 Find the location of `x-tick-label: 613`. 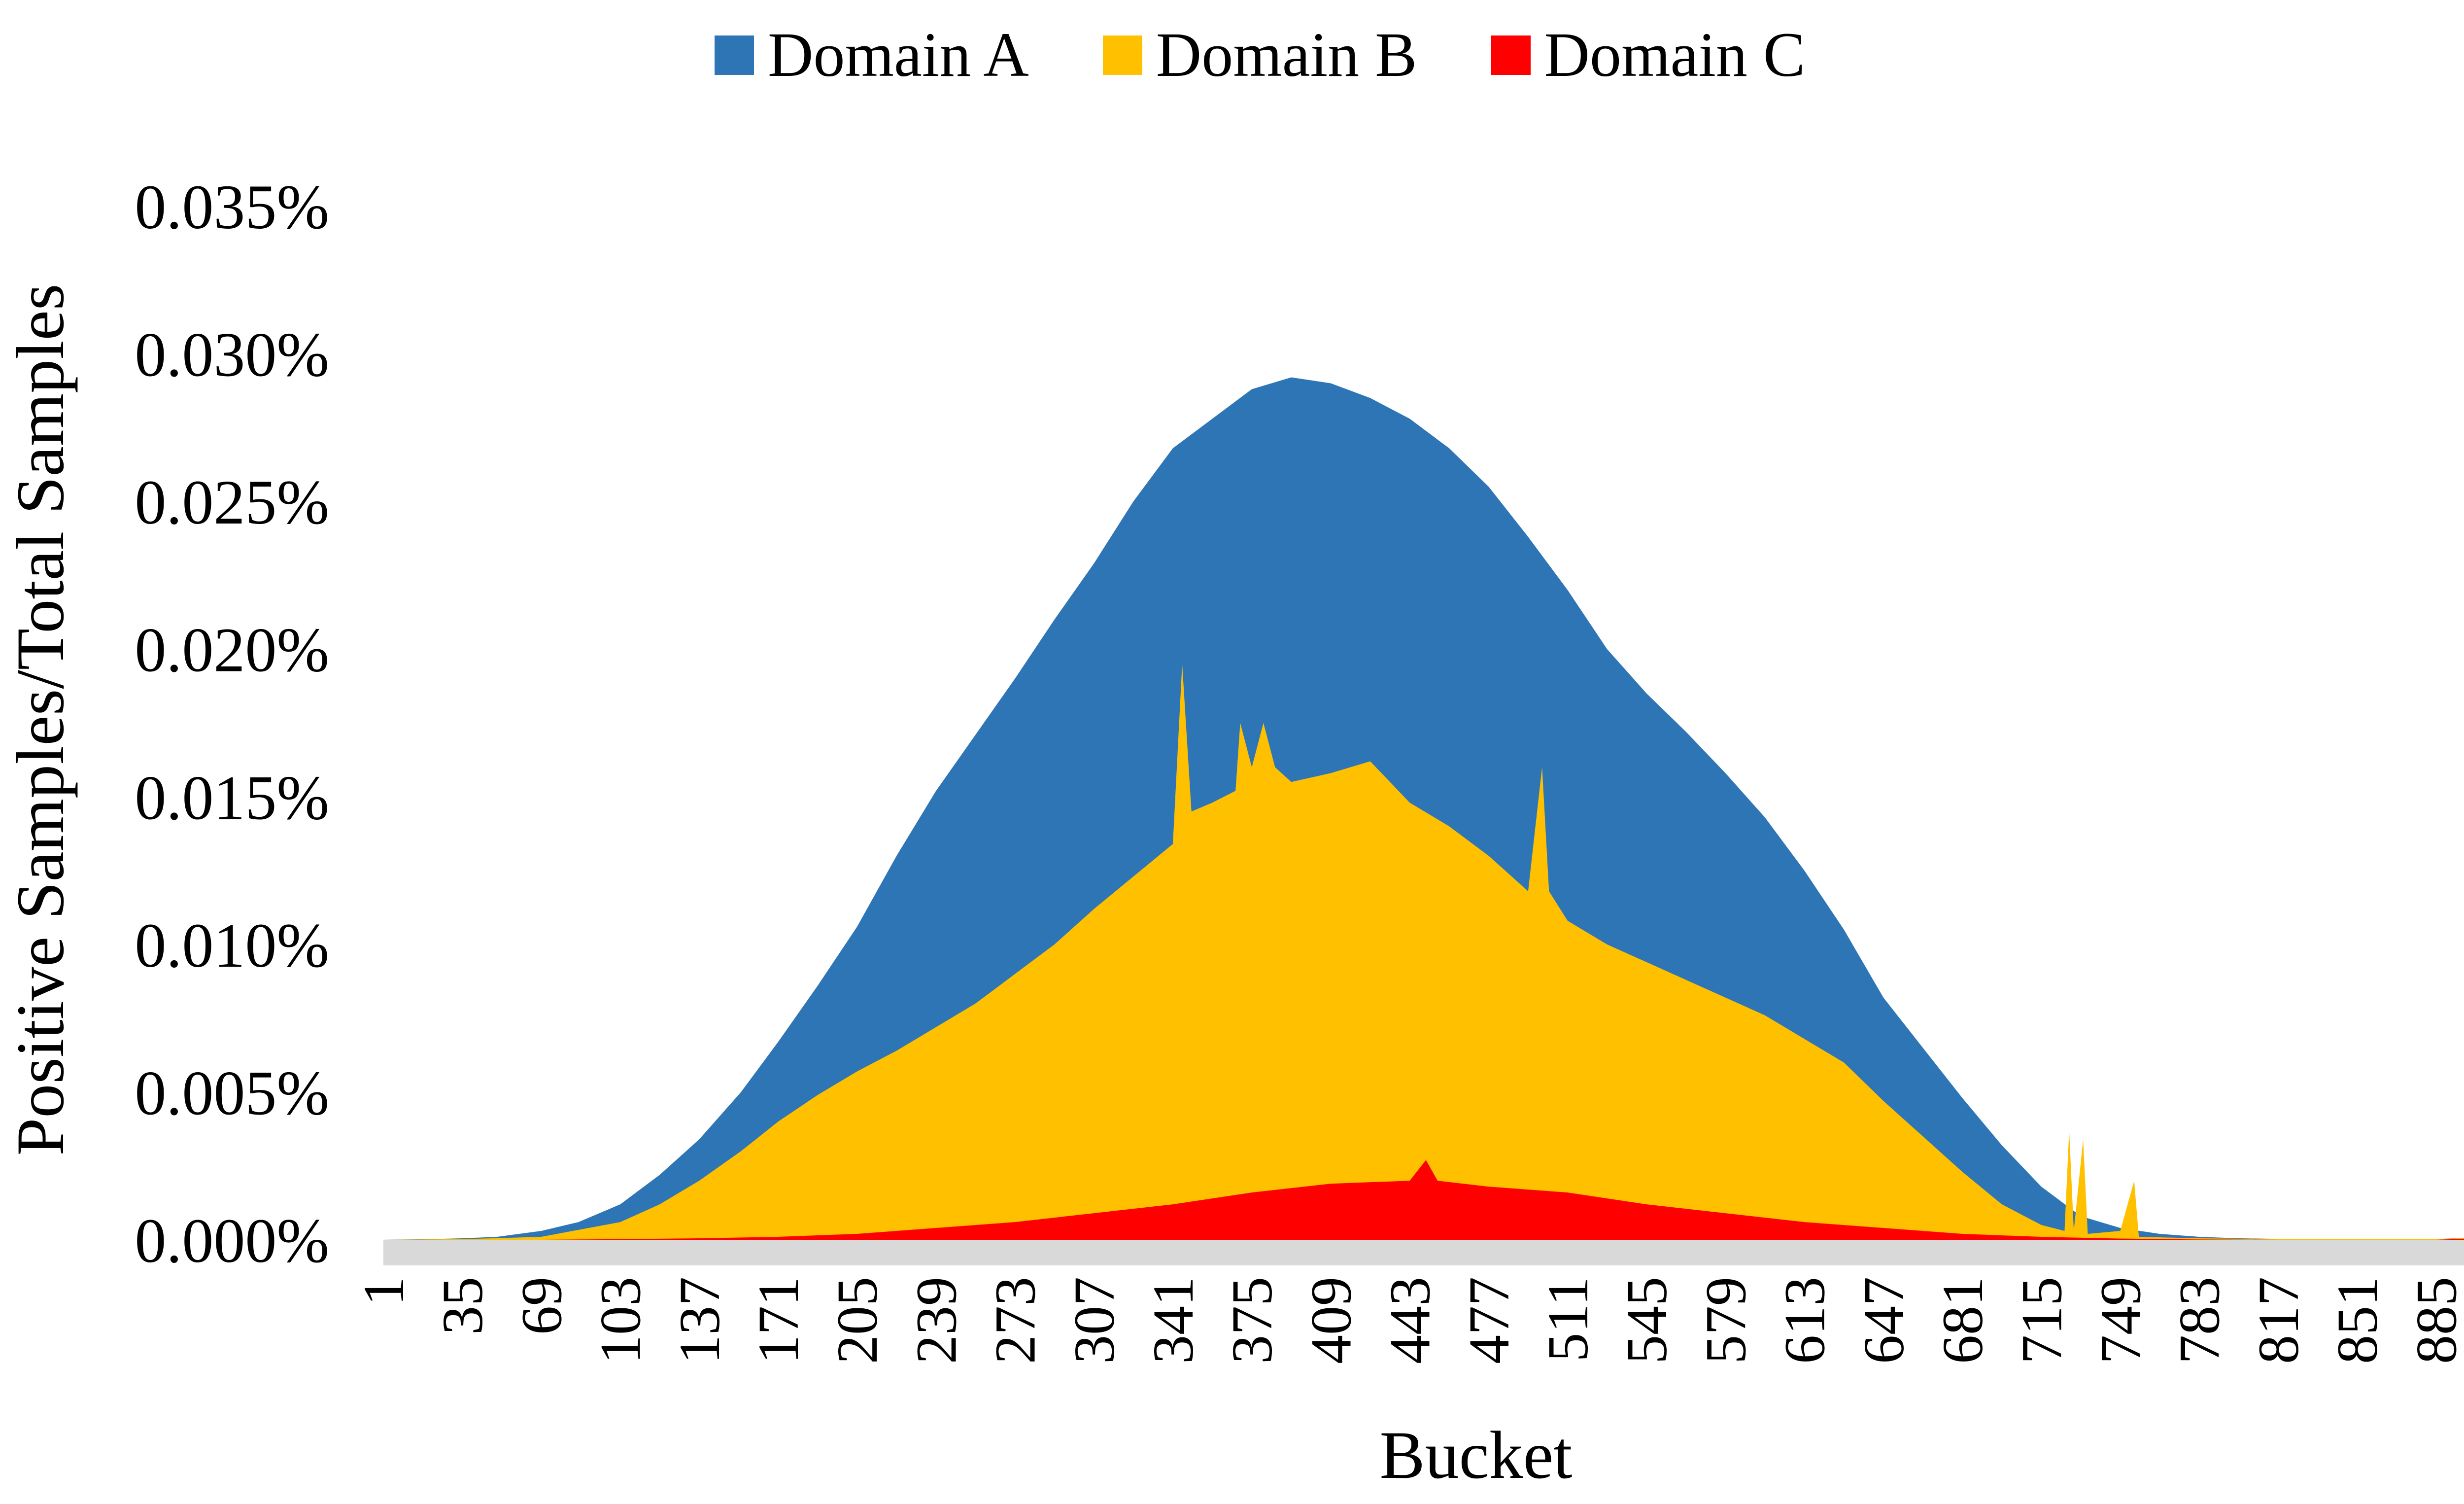

x-tick-label: 613 is located at coordinates (1805, 1321).